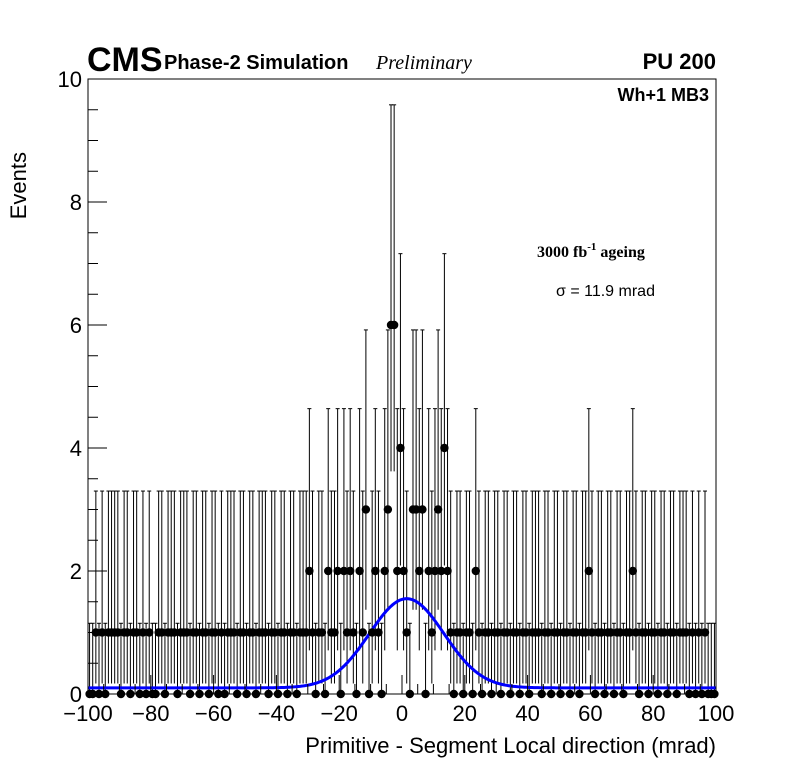 The image size is (796, 772). What do you see at coordinates (70, 79) in the screenshot?
I see `y-tick-label: 10` at bounding box center [70, 79].